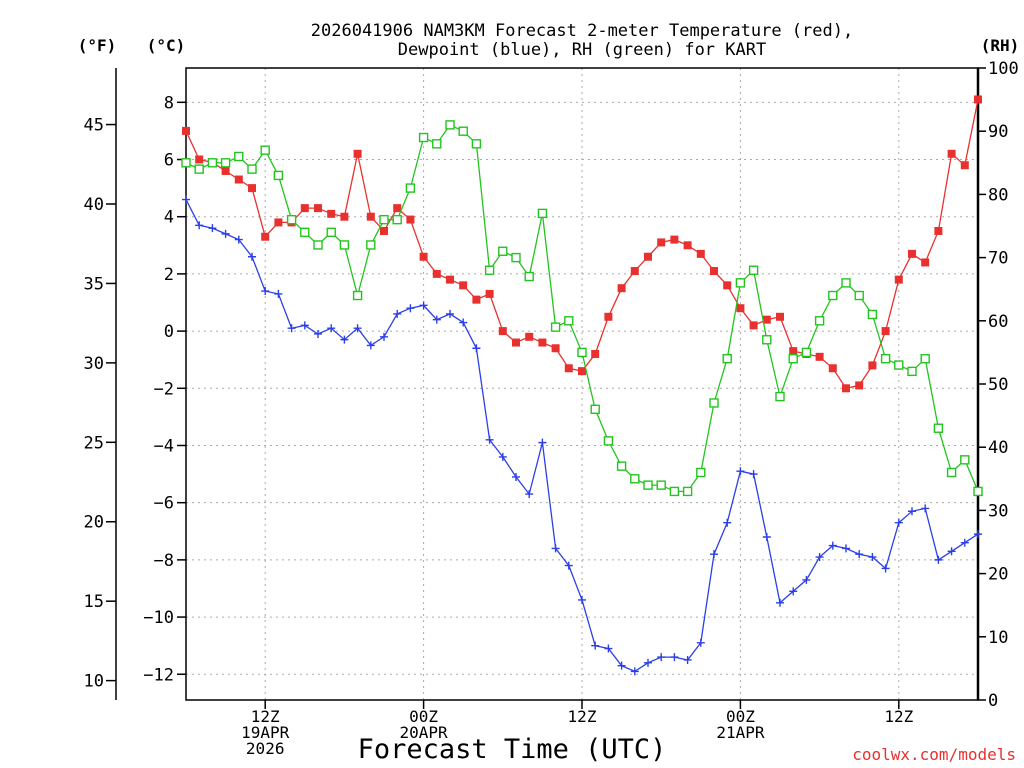 This screenshot has width=1024, height=768. Describe the element at coordinates (265, 748) in the screenshot. I see `x-tick-label: 2026` at that location.